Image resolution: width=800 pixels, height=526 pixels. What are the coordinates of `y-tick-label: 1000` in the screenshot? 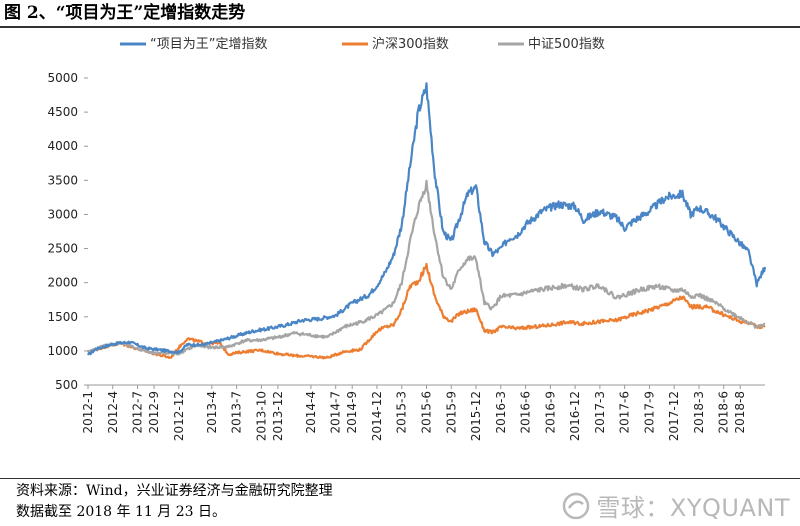 It's located at (62, 351).